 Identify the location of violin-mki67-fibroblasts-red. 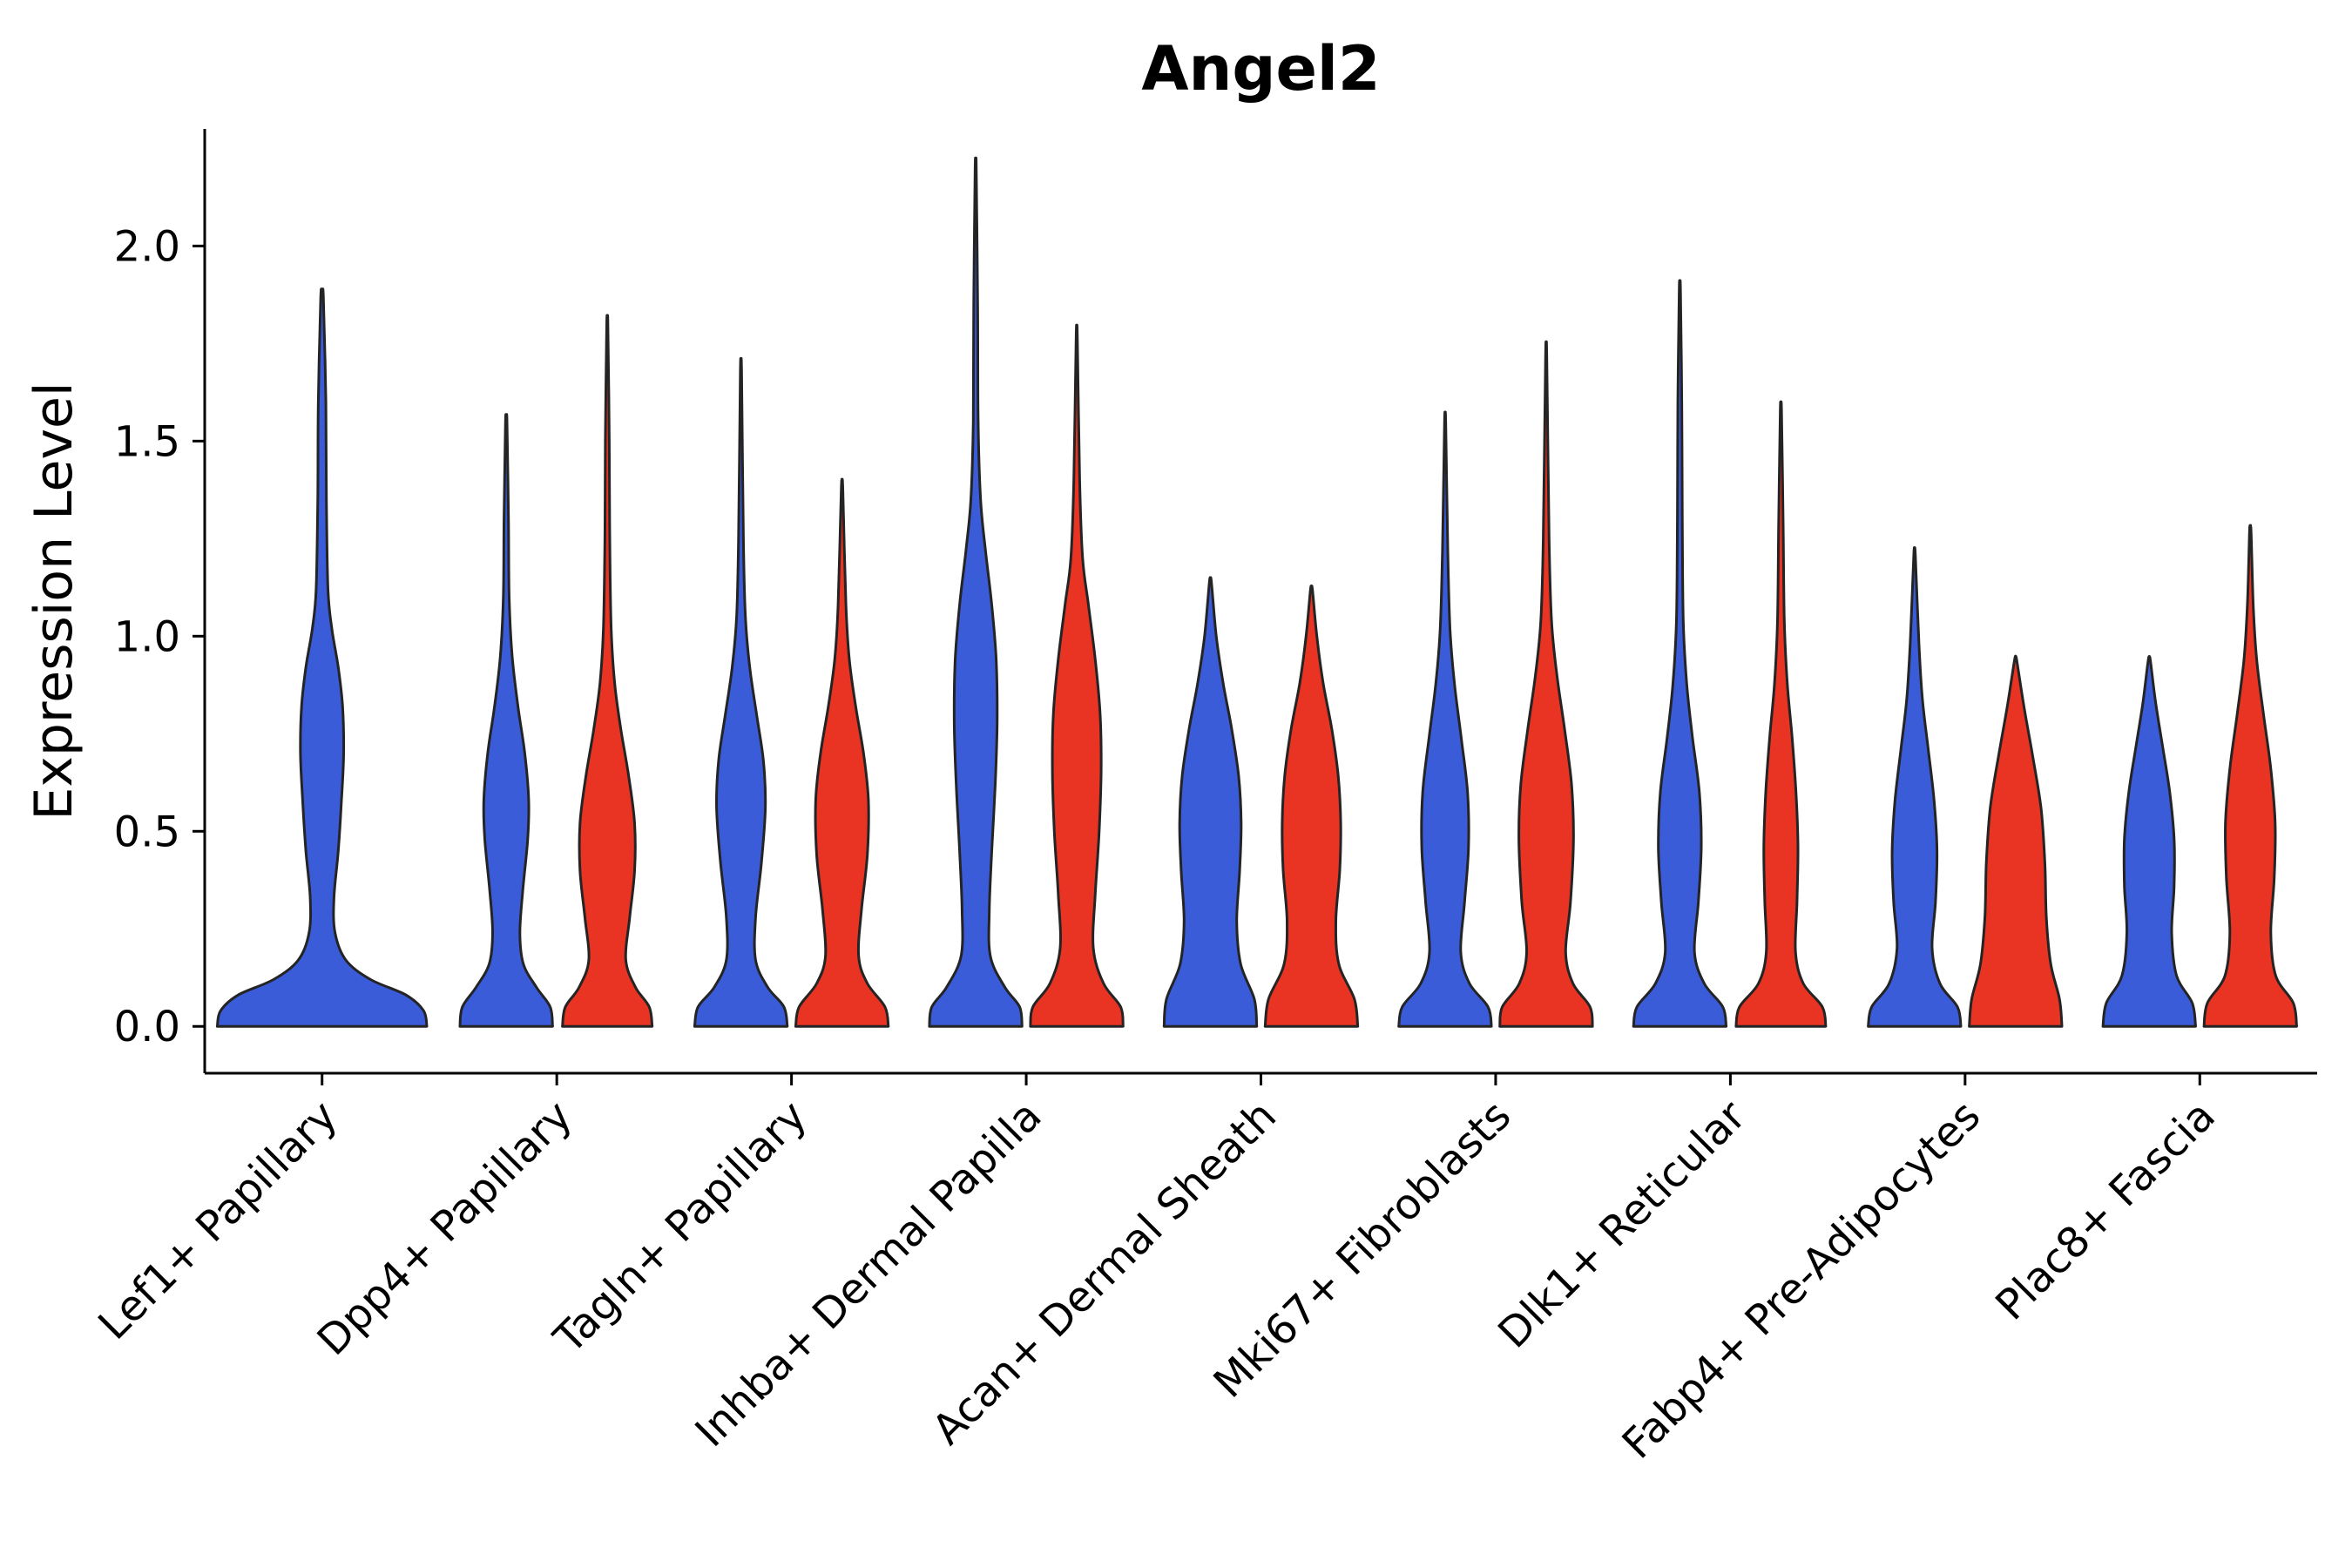
(1546, 684).